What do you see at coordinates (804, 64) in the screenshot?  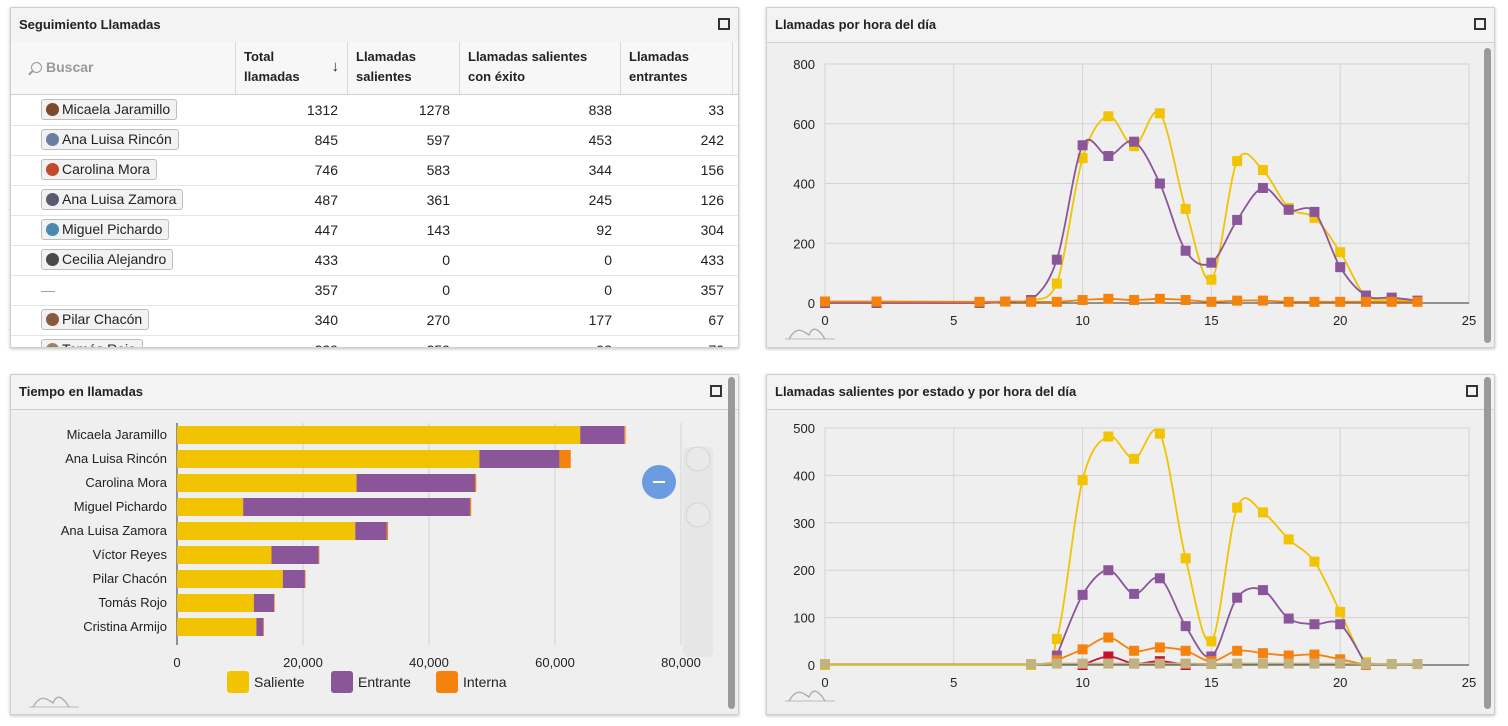 I see `y-tick-label: 800` at bounding box center [804, 64].